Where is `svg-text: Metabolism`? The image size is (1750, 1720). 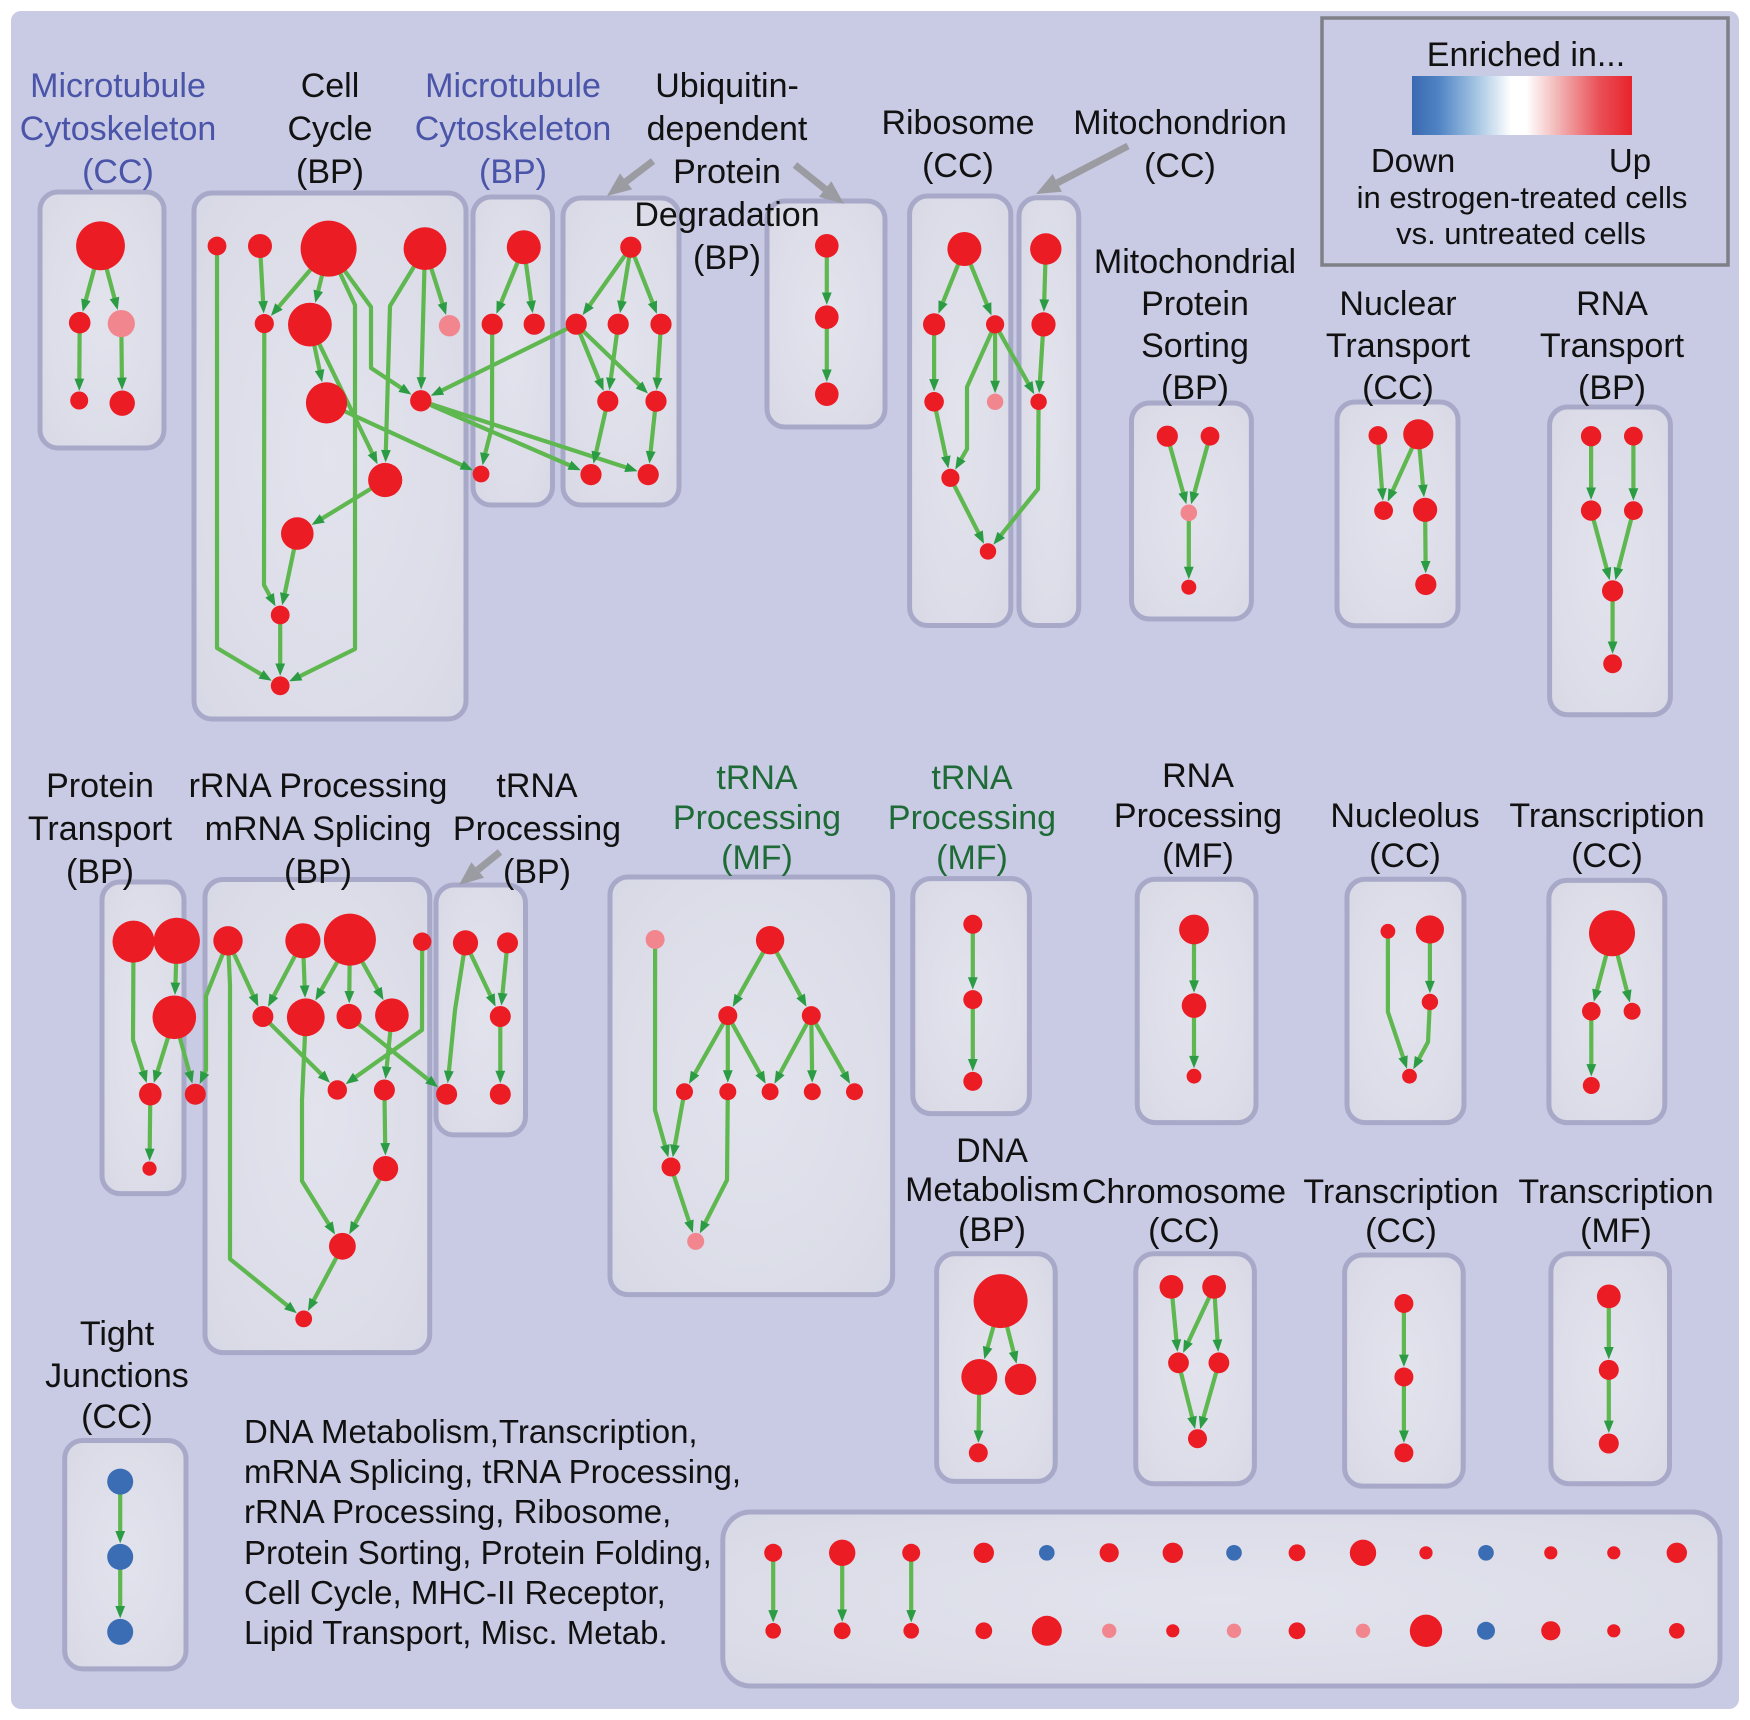
svg-text: Metabolism is located at coordinates (992, 1190).